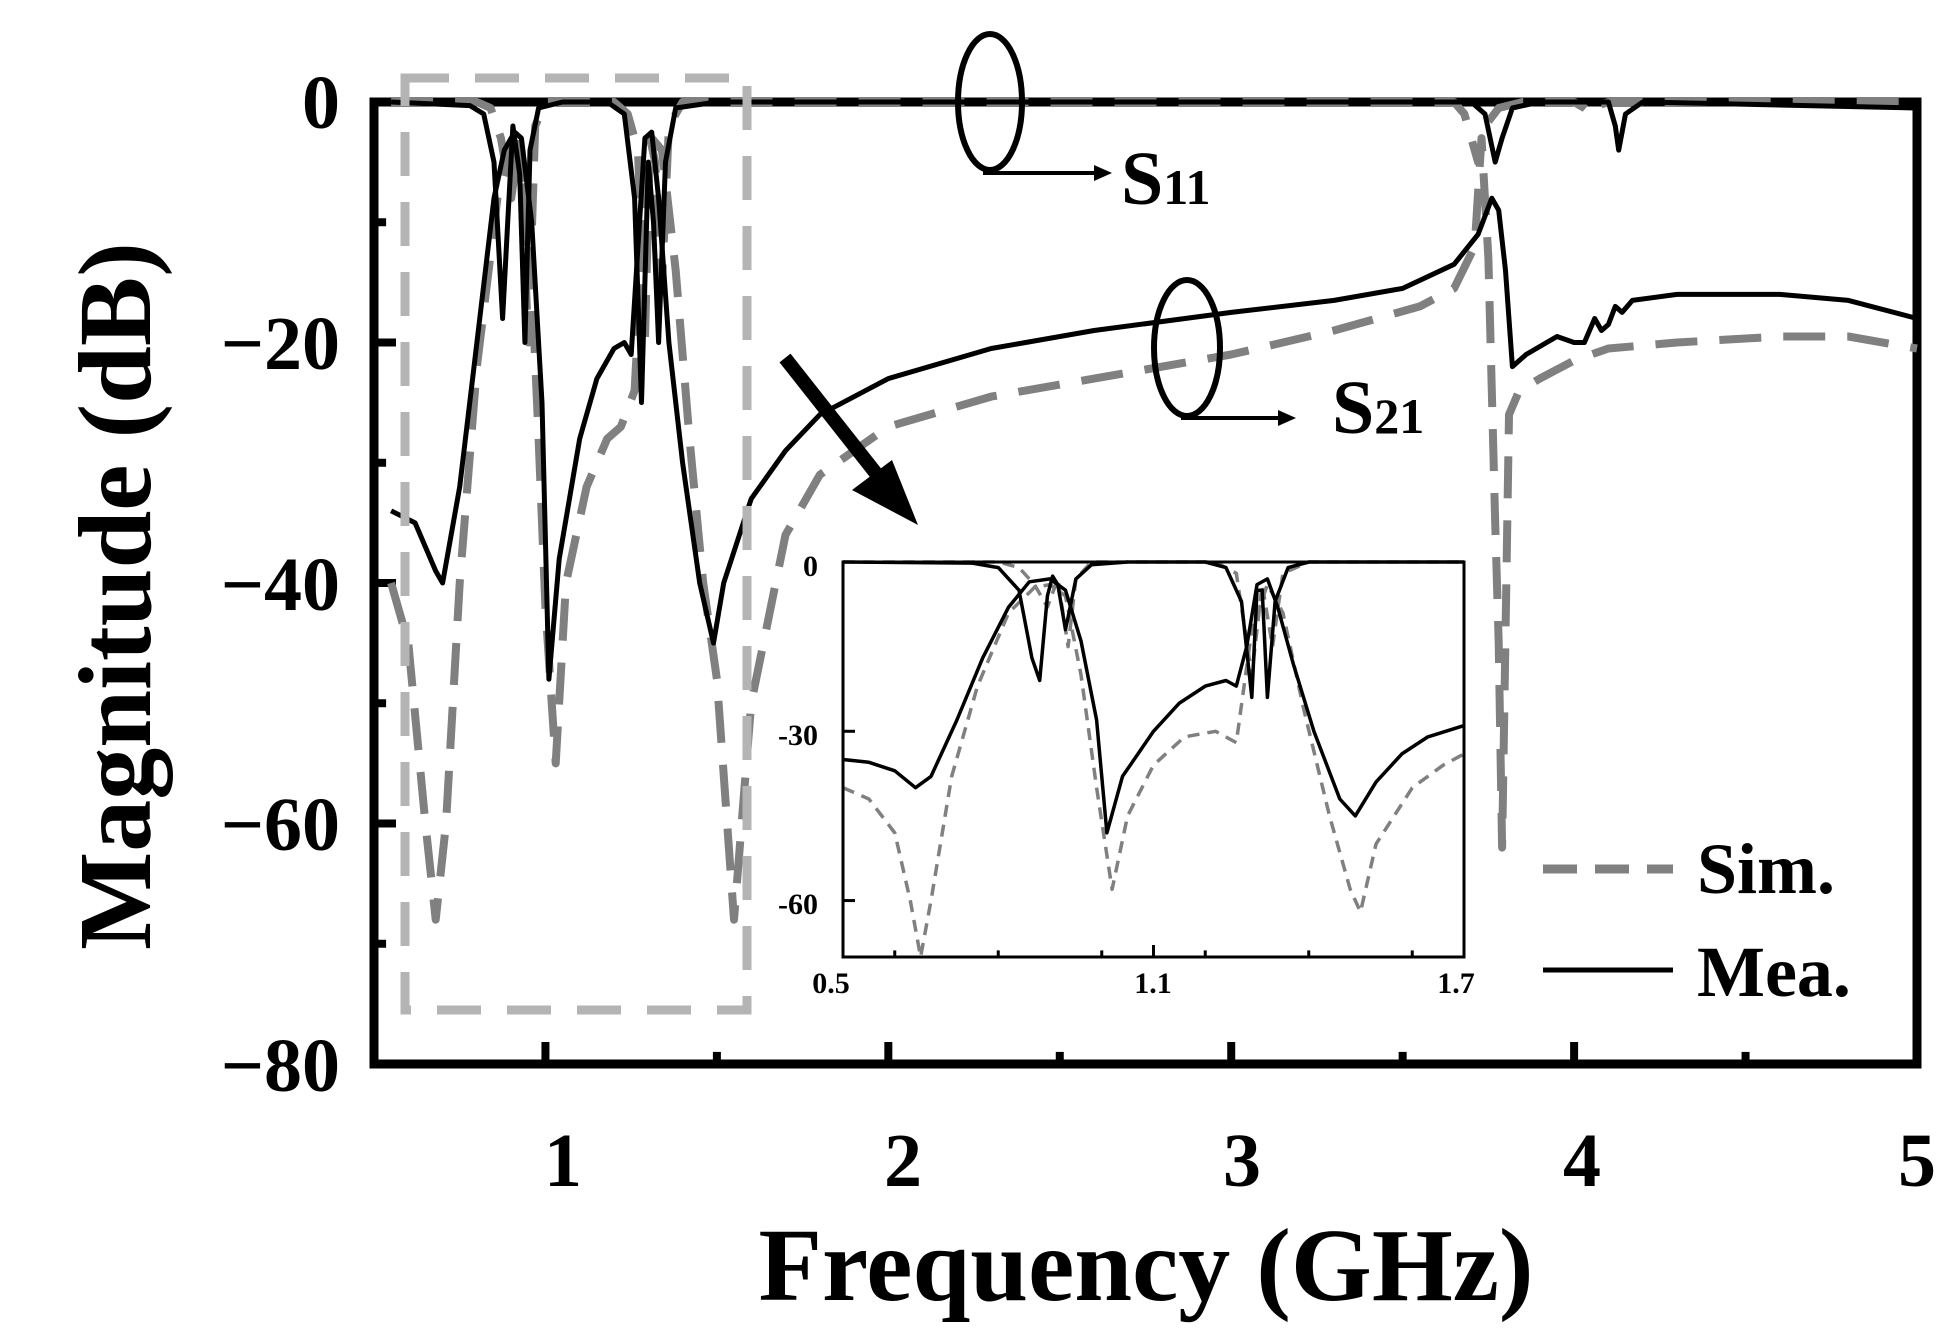  Describe the element at coordinates (1582, 1161) in the screenshot. I see `x-tick-label-3: 4` at that location.